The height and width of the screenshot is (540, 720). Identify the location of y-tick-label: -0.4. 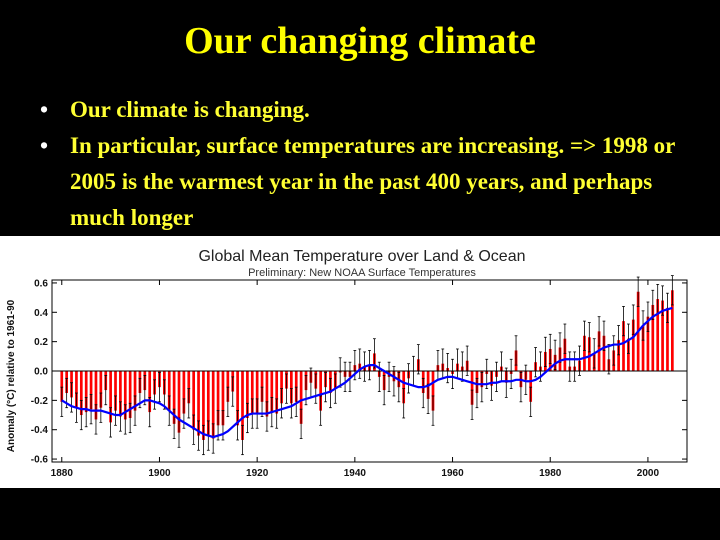
(40, 430).